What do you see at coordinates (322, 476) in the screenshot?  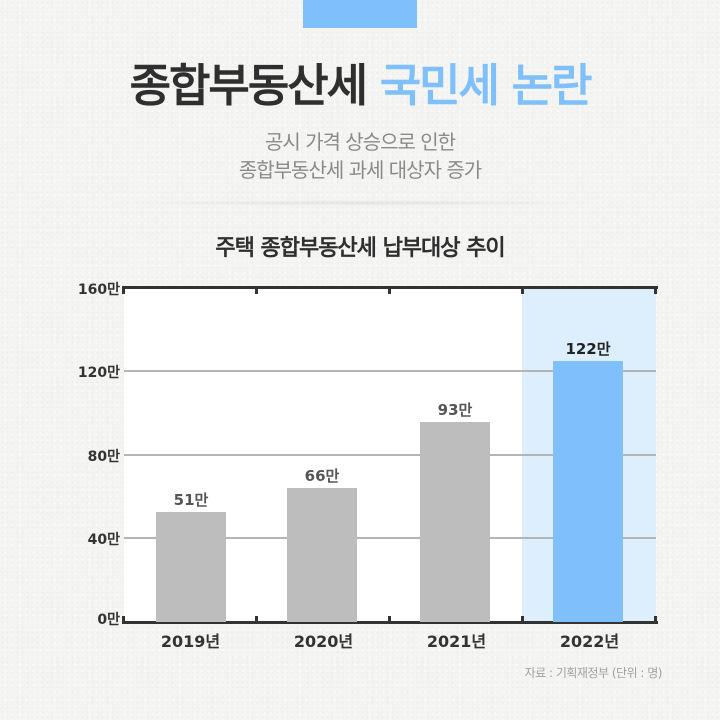 I see `value-label-2020: 66만` at bounding box center [322, 476].